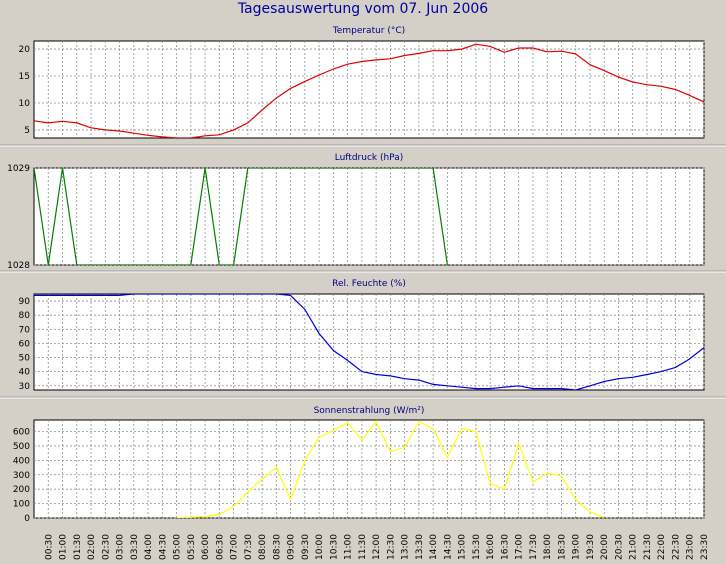  Describe the element at coordinates (25, 387) in the screenshot. I see `y-tick-label: 30` at that location.